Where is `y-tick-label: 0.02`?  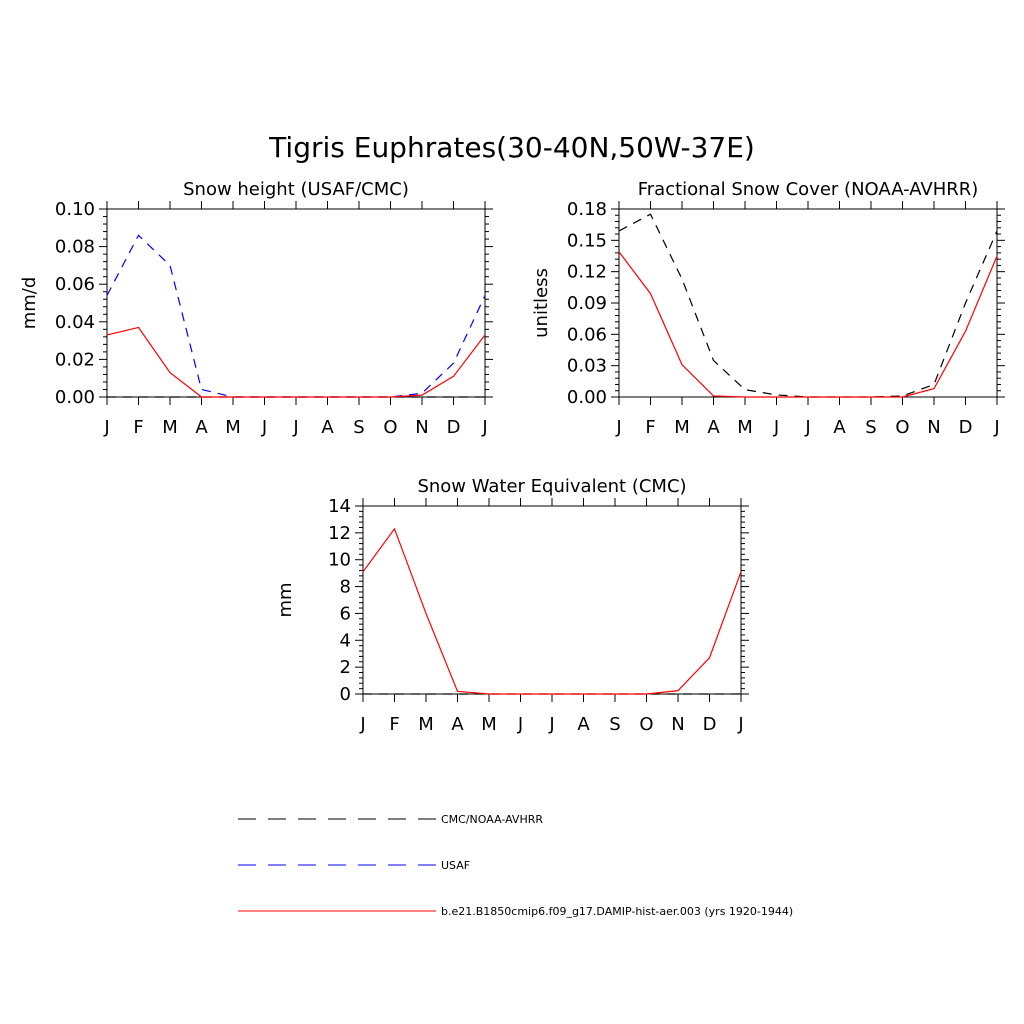 y-tick-label: 0.02 is located at coordinates (75, 359).